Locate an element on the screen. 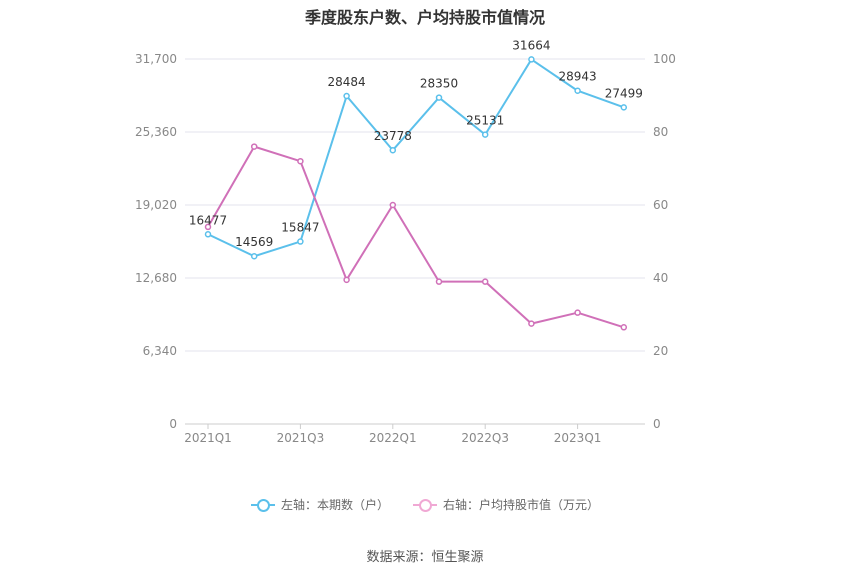  x-tick-label: 2022Q1 is located at coordinates (393, 438).